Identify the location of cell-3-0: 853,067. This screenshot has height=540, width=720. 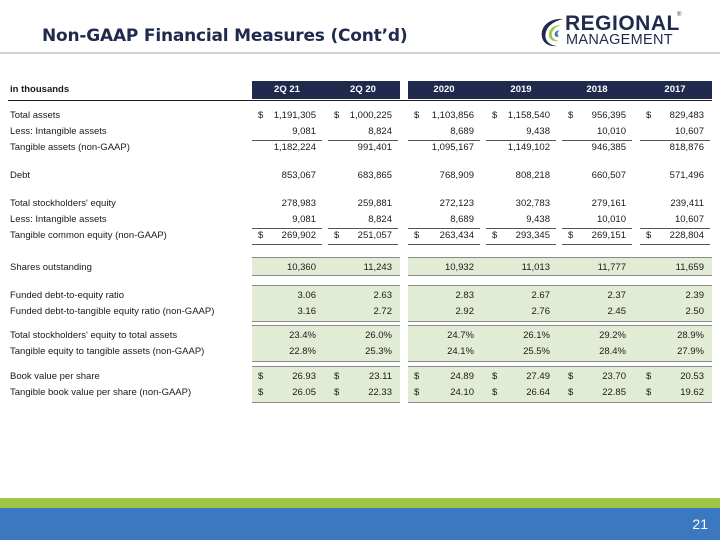
(298, 175).